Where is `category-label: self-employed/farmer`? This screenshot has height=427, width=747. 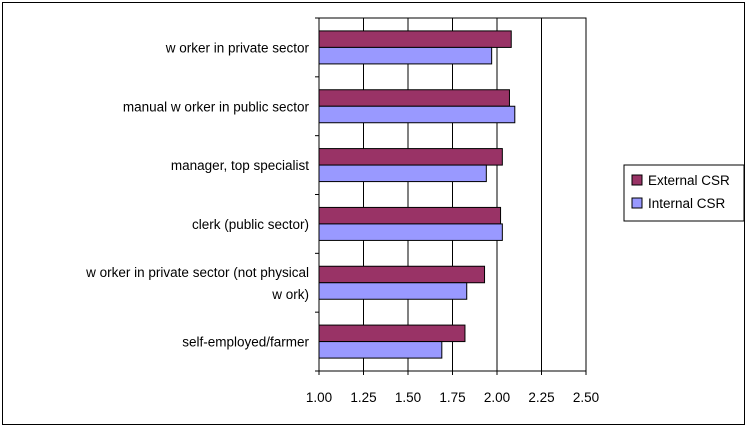 category-label: self-employed/farmer is located at coordinates (245, 342).